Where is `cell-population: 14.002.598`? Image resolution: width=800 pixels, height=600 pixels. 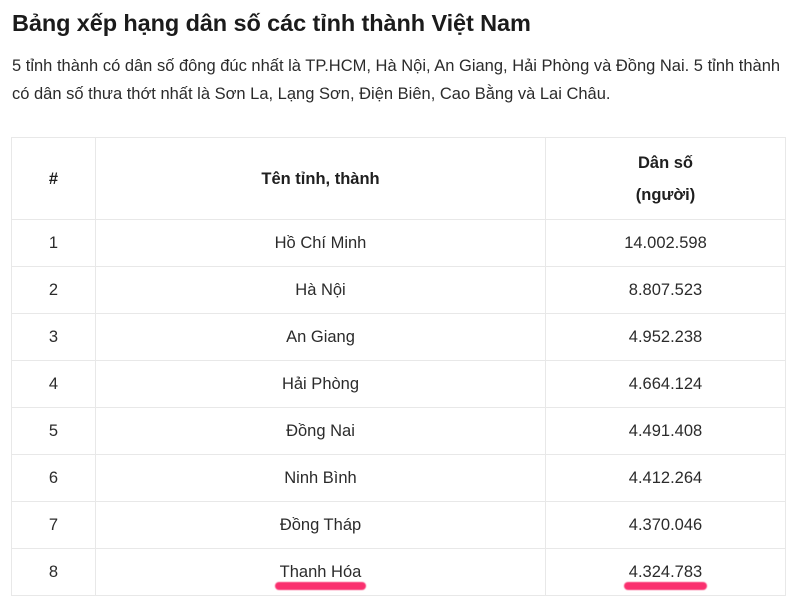
cell-population: 14.002.598 is located at coordinates (665, 243).